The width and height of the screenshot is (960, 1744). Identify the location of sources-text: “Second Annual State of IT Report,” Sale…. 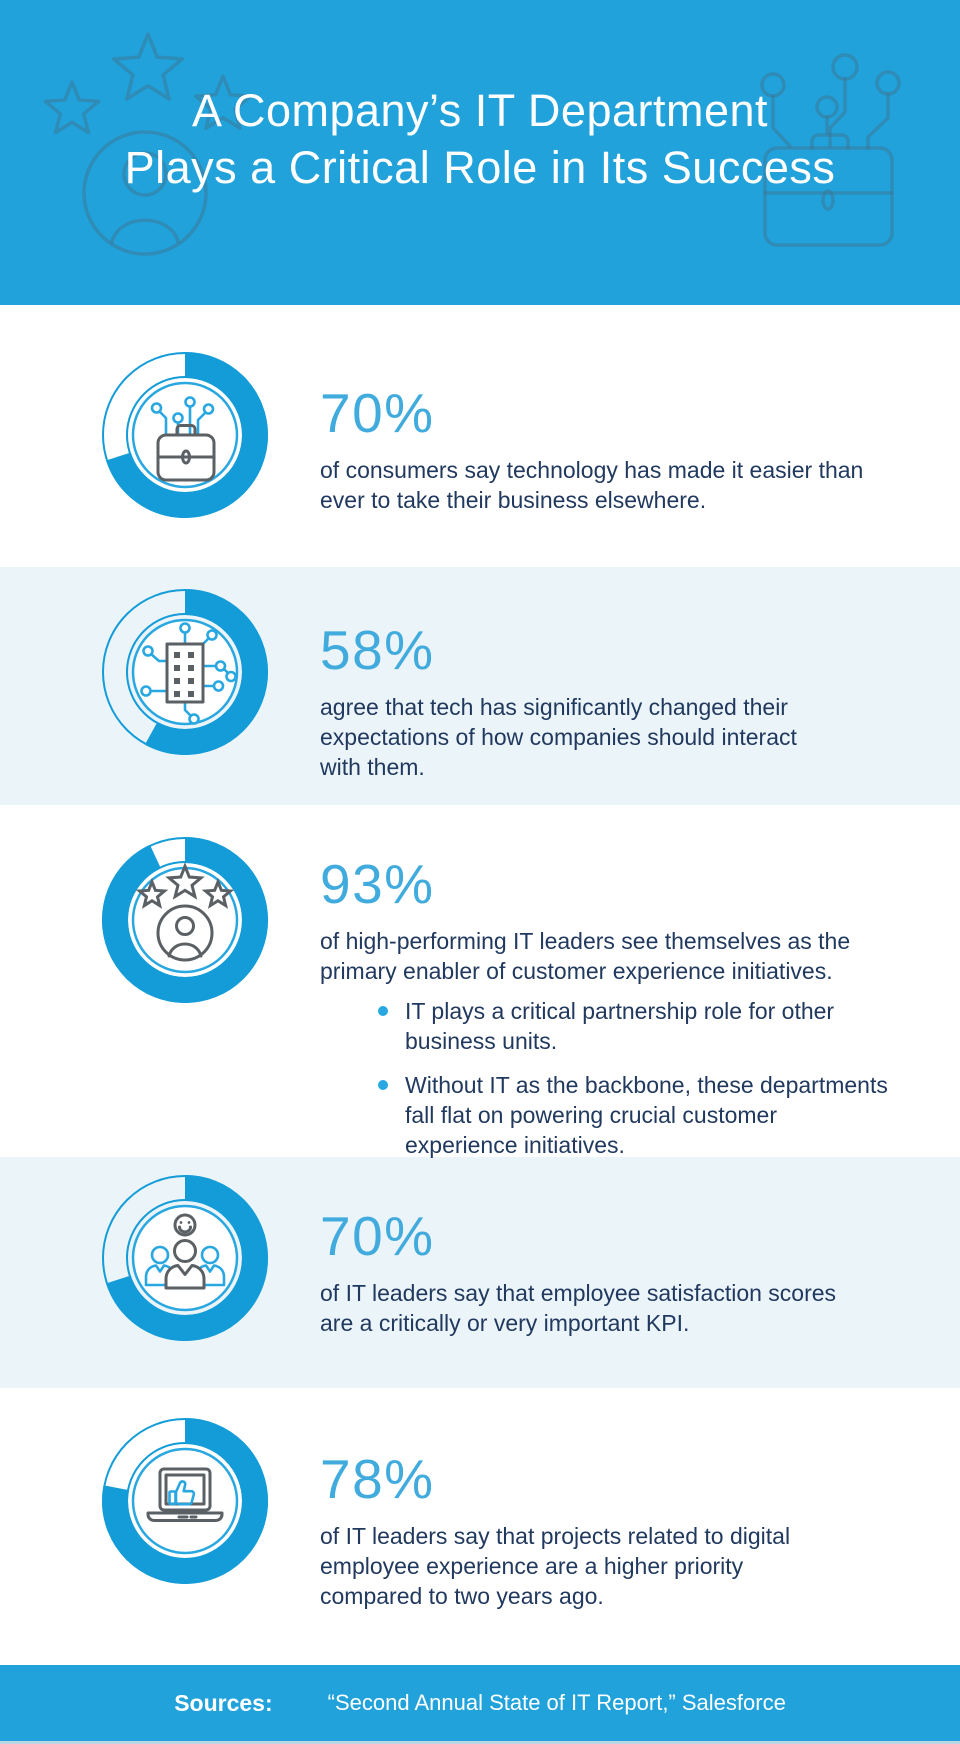
(556, 1702).